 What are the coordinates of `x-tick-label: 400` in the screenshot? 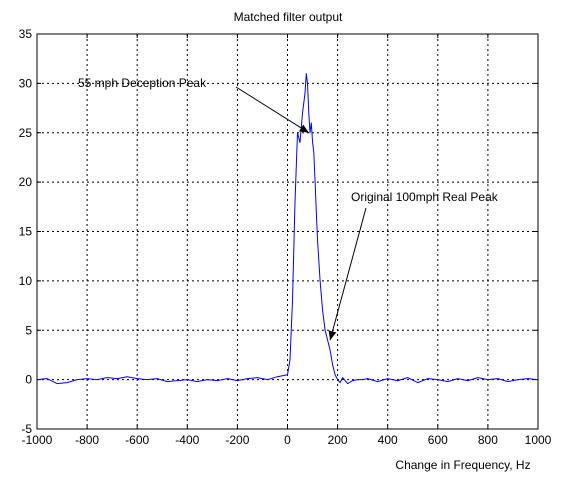 It's located at (388, 440).